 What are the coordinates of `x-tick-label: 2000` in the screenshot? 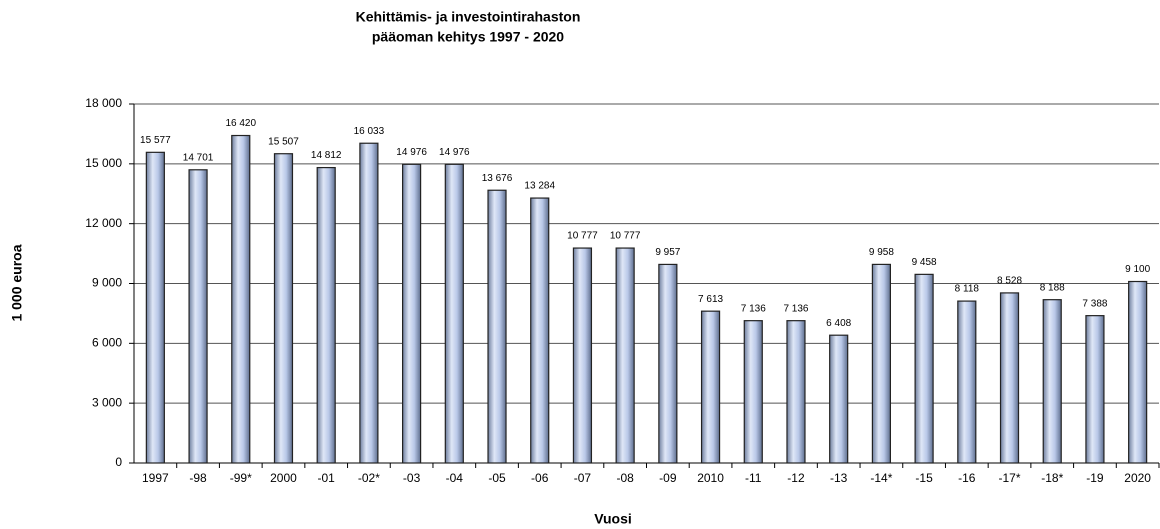 It's located at (283, 478).